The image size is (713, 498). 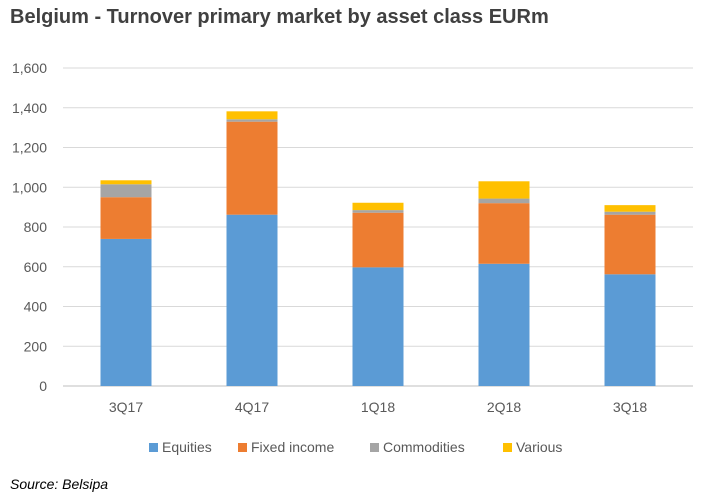 I want to click on y-tick-label: 1,400, so click(x=29, y=108).